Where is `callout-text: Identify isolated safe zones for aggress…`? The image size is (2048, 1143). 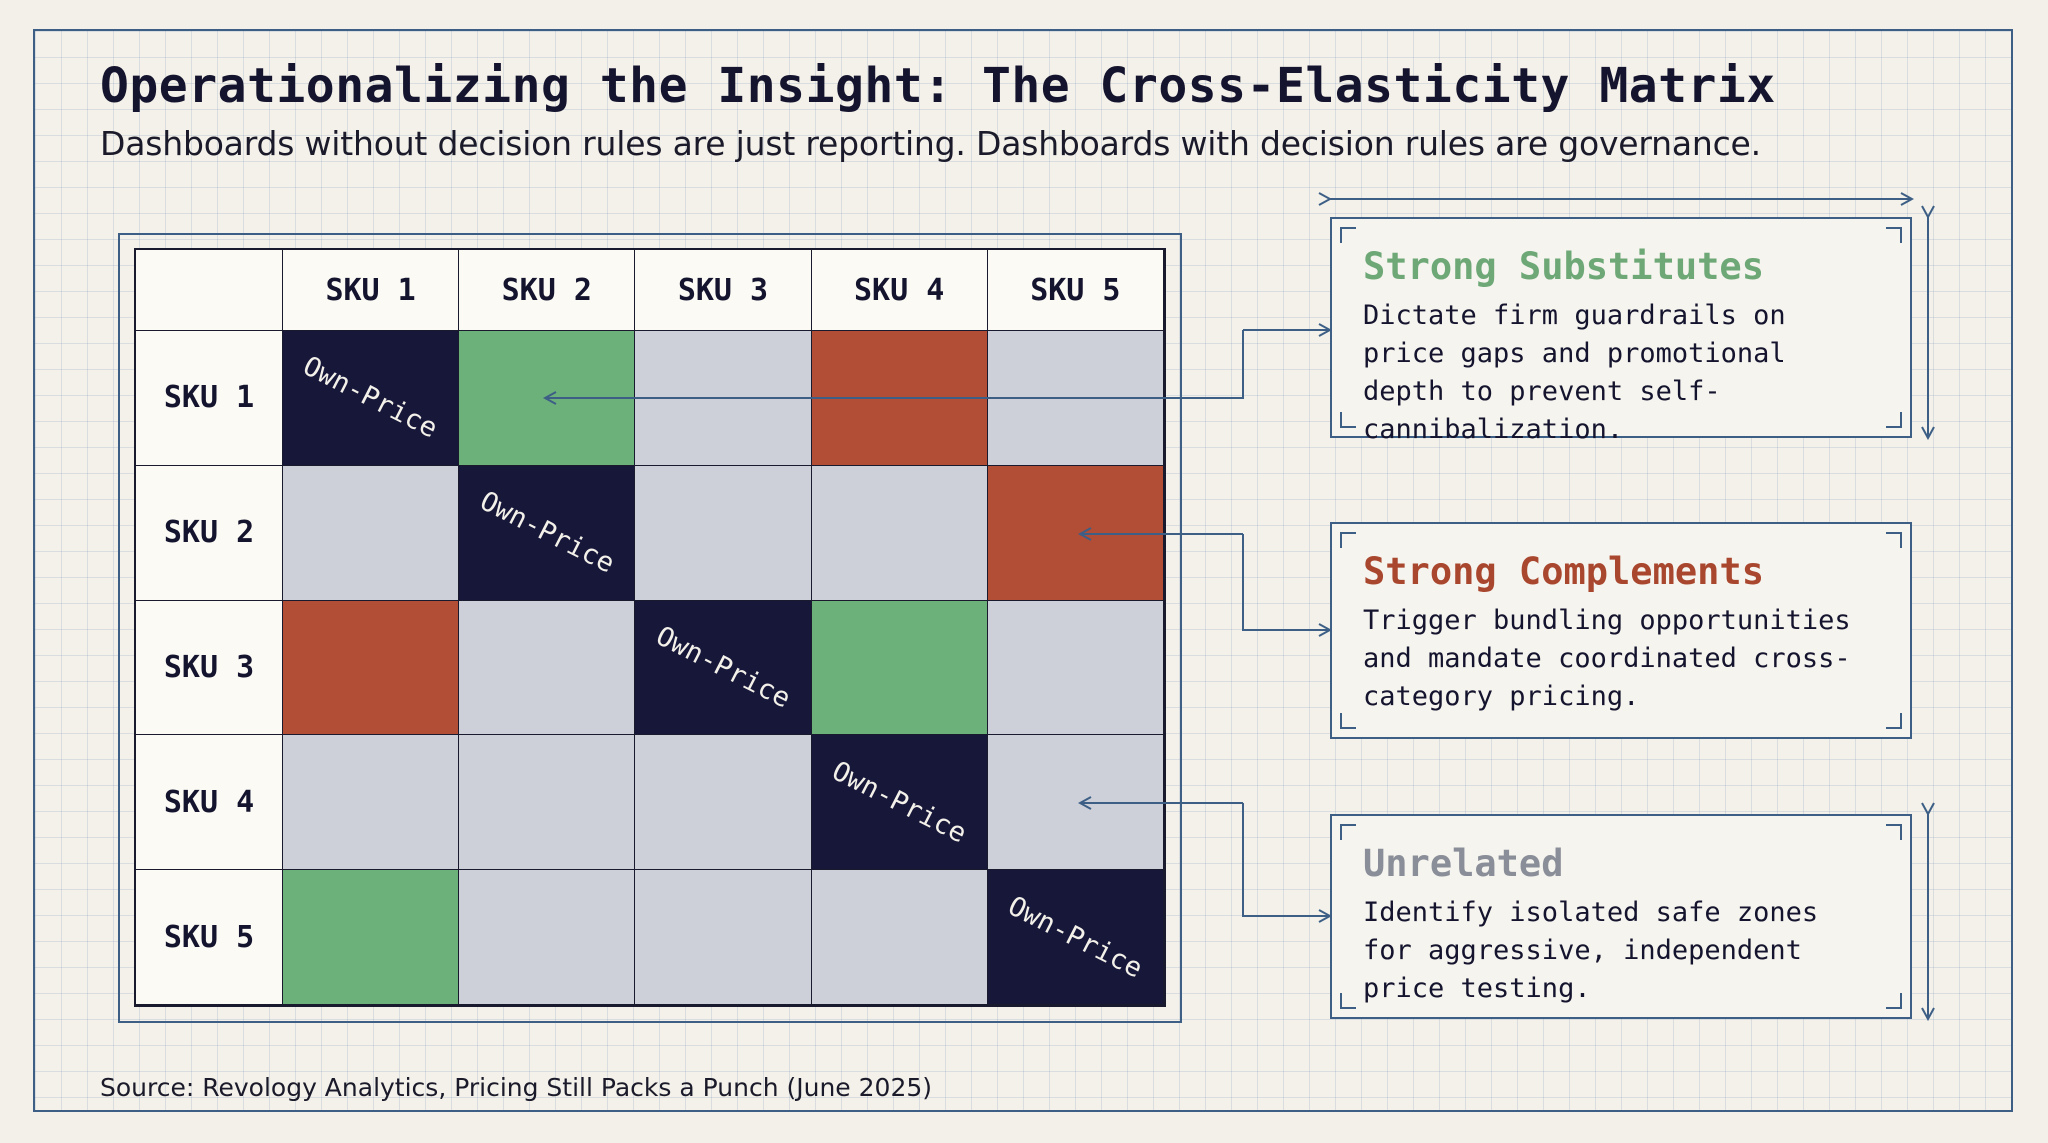 callout-text: Identify isolated safe zones for aggress… is located at coordinates (1591, 950).